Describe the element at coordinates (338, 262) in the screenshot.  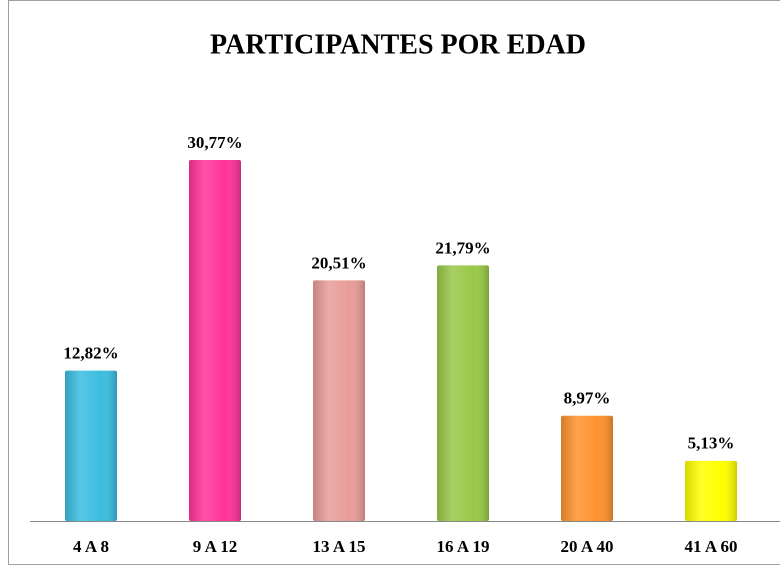
I see `value-label: 20,51%` at that location.